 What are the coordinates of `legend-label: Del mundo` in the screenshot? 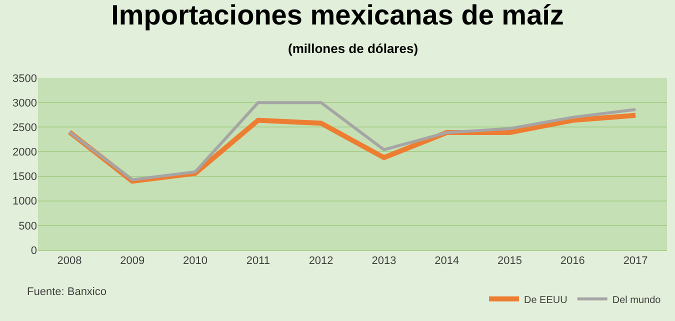 It's located at (637, 300).